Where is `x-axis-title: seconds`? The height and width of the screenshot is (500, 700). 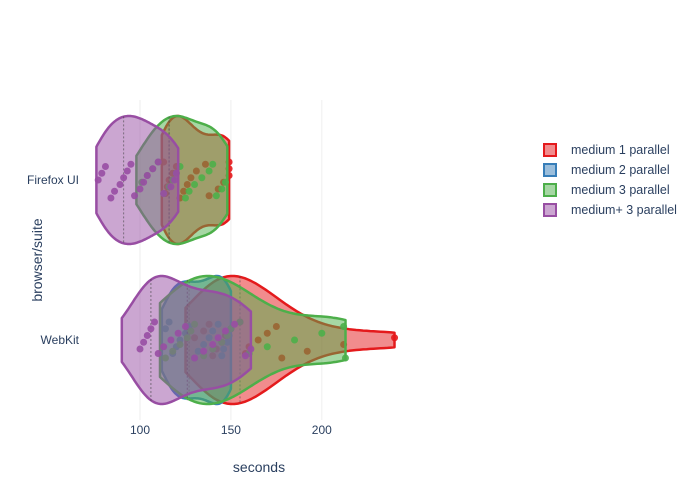
x-axis-title: seconds is located at coordinates (259, 467).